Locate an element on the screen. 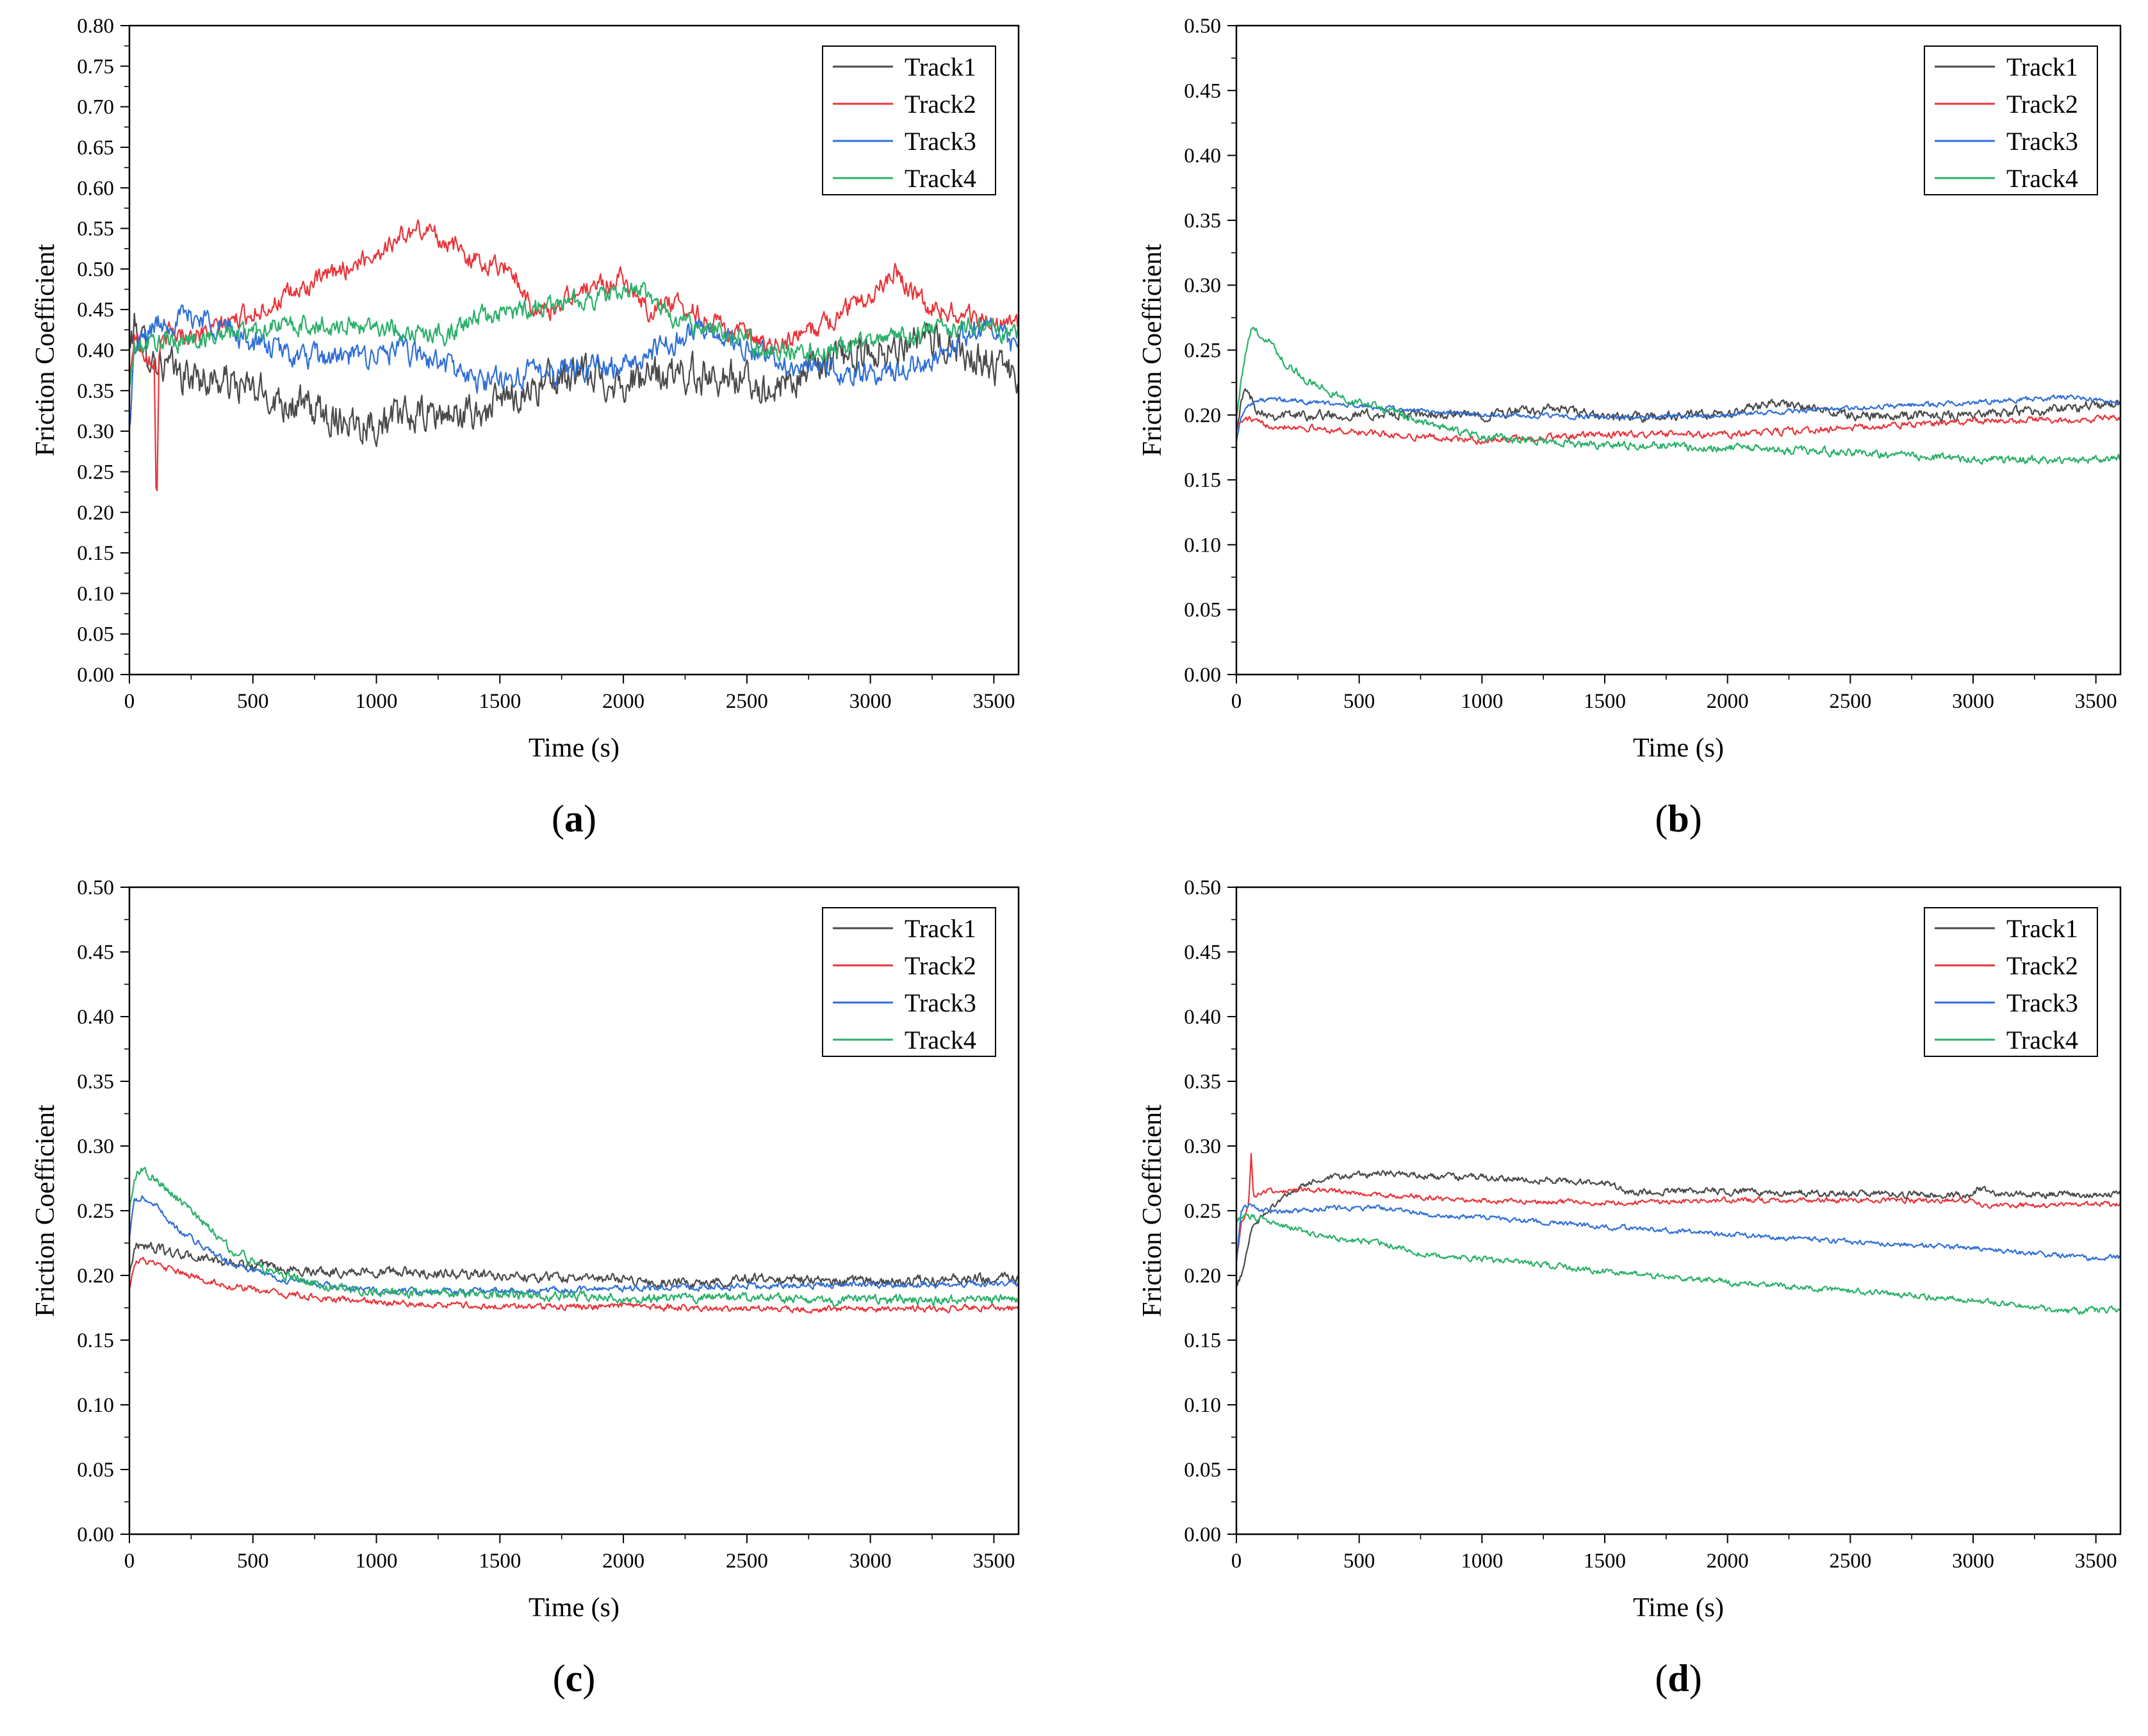 The image size is (2148, 1736). y-tick-label: 0.70 is located at coordinates (95, 107).